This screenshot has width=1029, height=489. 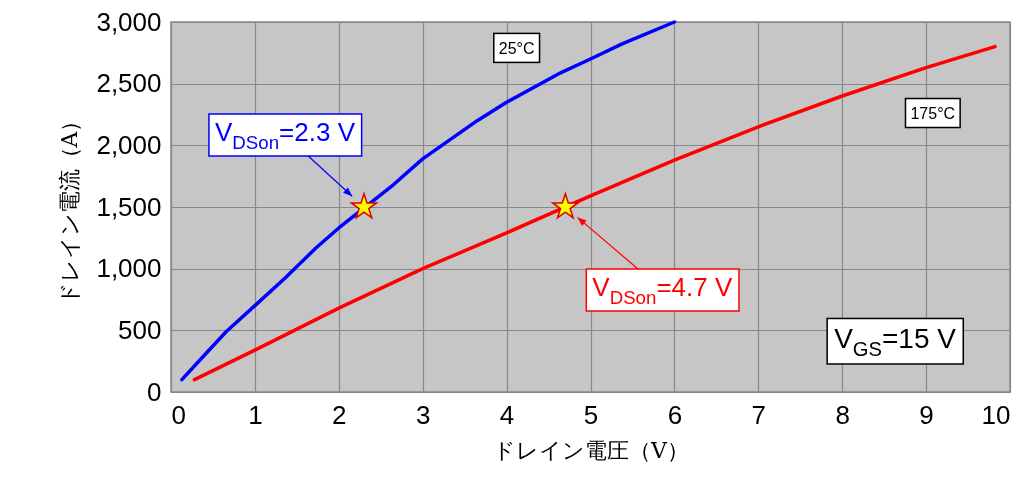 I want to click on x-tick-label: 6, so click(x=675, y=414).